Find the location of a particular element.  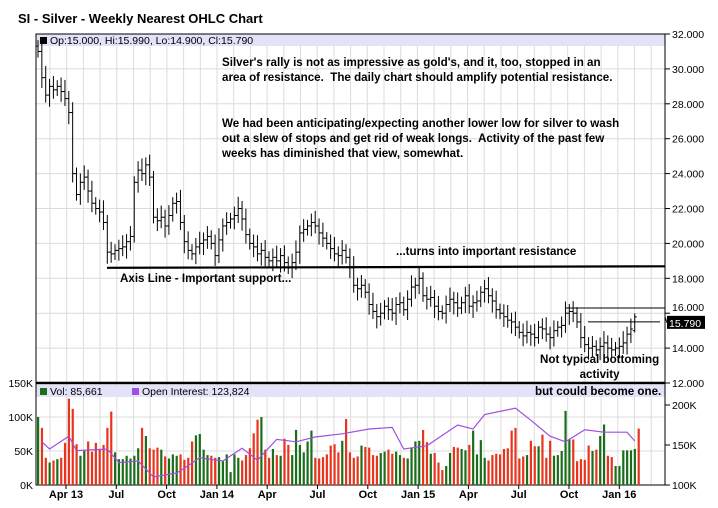

x-tick-label: Apr 13 is located at coordinates (66, 495).